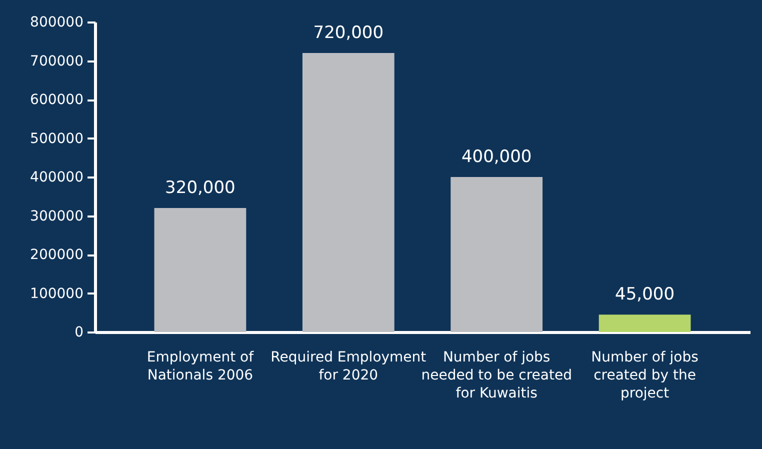 The image size is (762, 449). I want to click on data-label: 720,000, so click(348, 33).